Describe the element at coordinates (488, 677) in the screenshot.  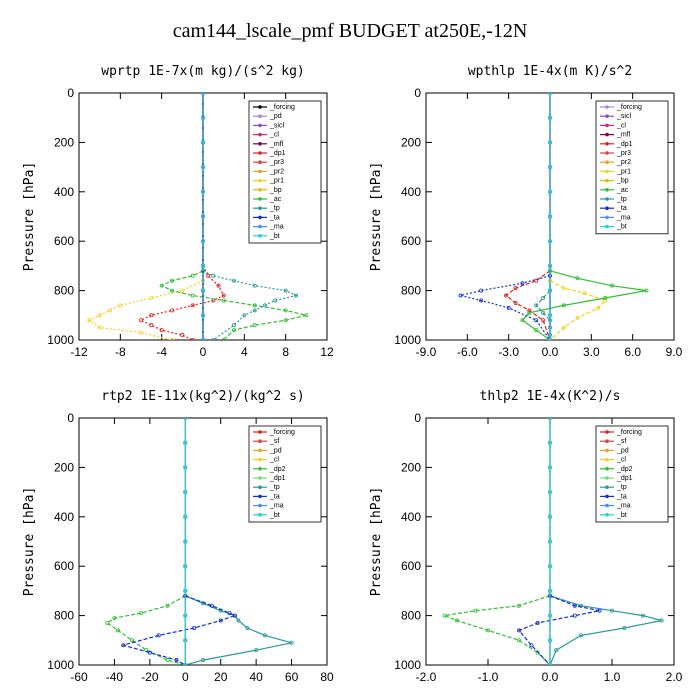
I see `x-tick-label: -1.0` at that location.